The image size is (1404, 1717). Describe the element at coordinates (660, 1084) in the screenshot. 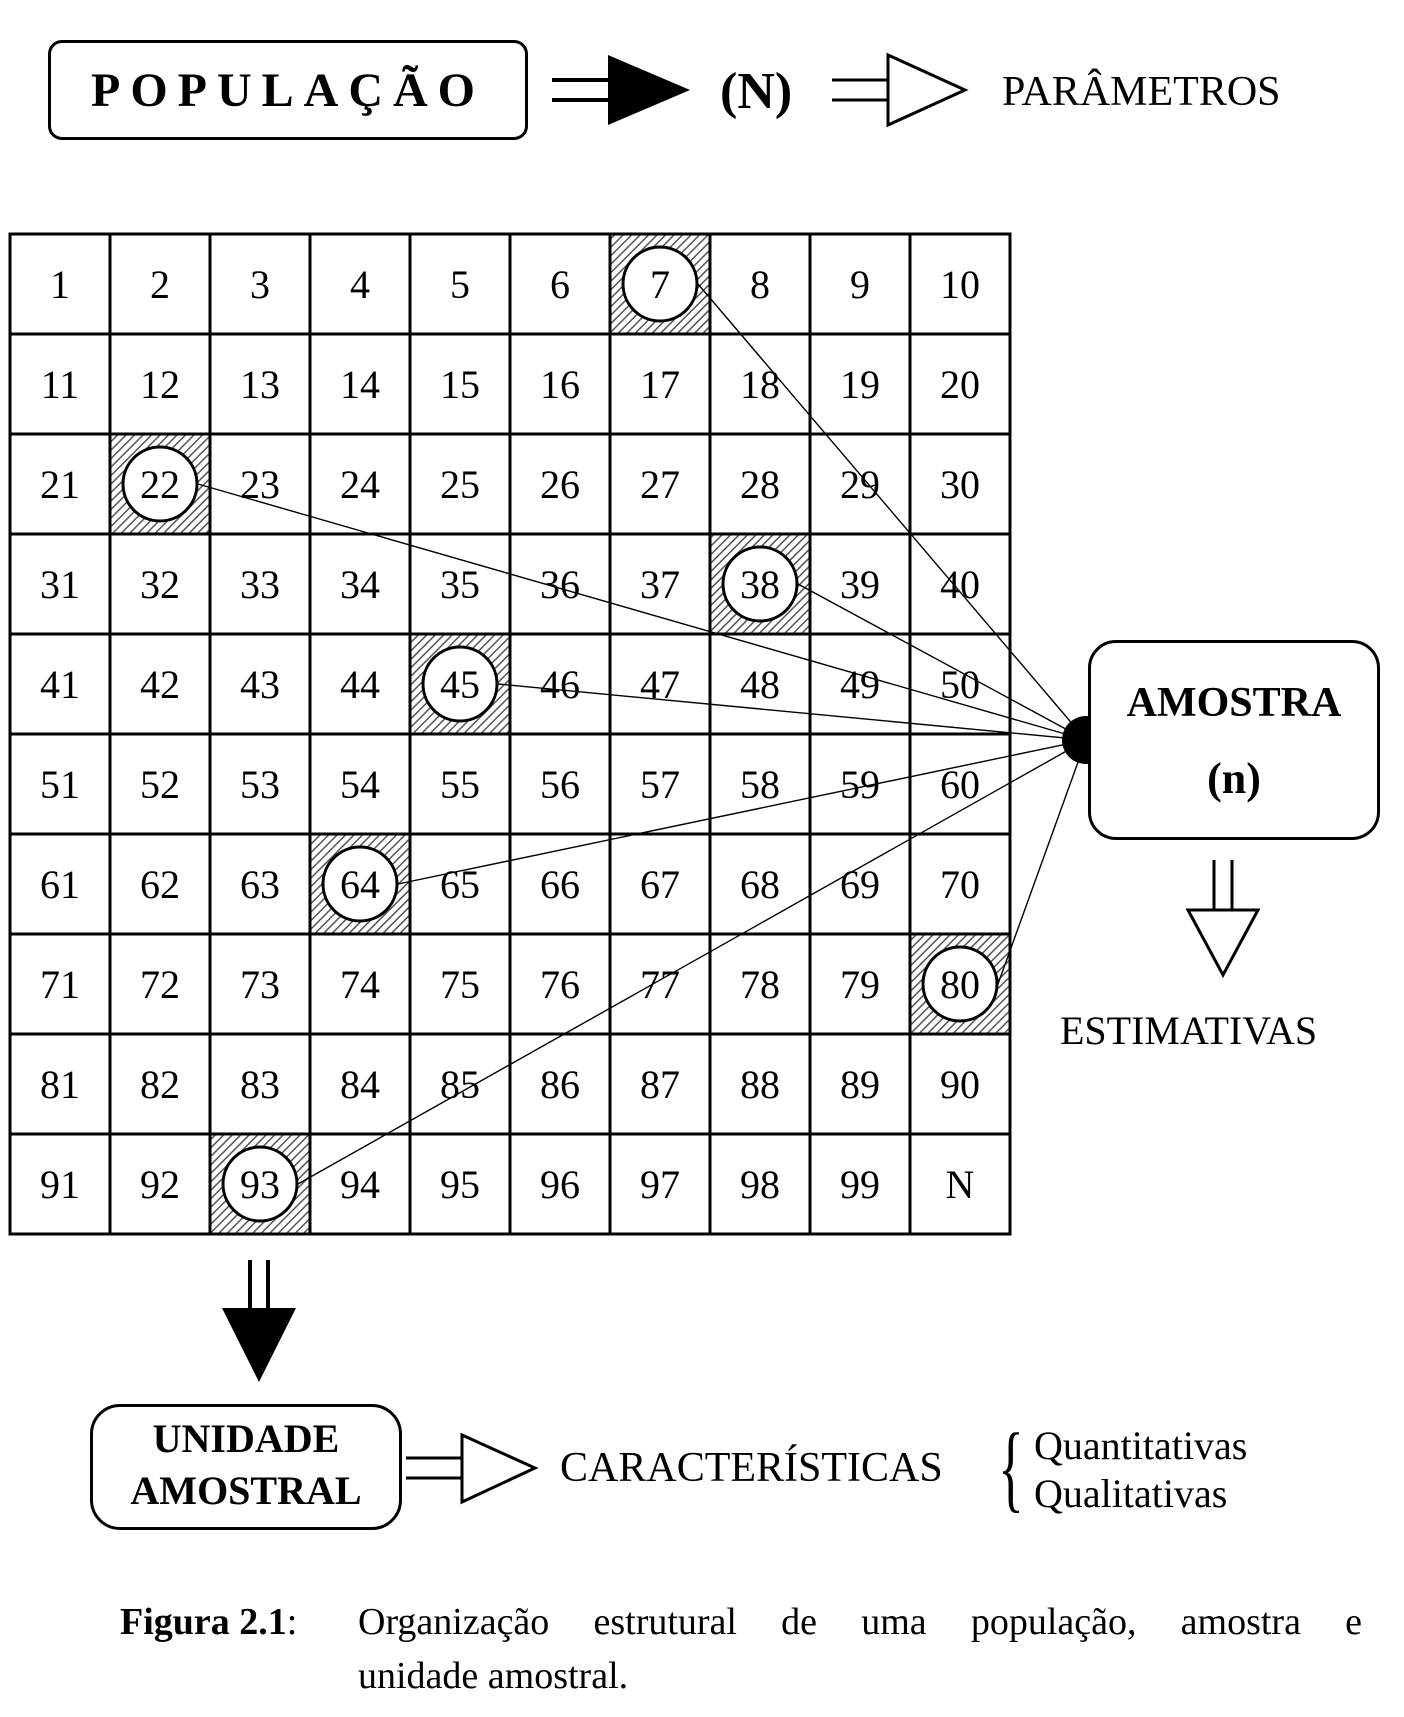

I see `grid-cell: 87` at that location.